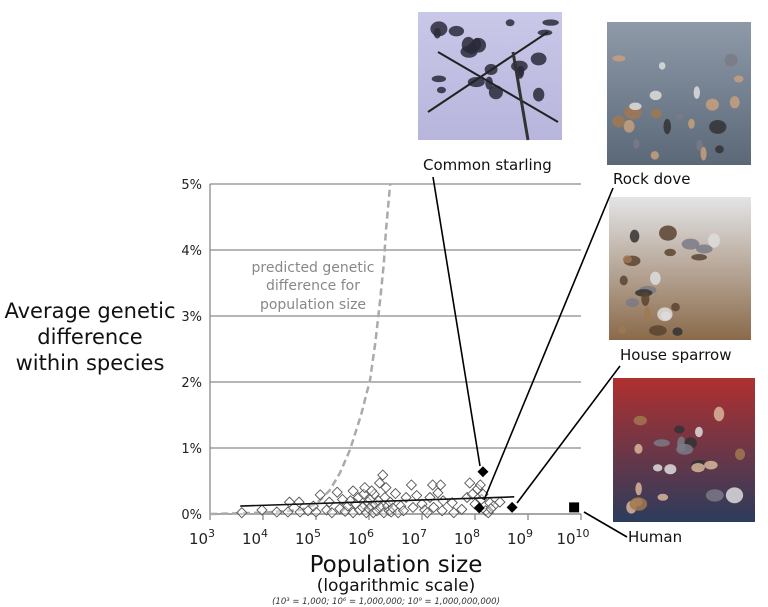 This screenshot has height=607, width=768. Describe the element at coordinates (90, 363) in the screenshot. I see `y-axis-label-3: within species` at that location.